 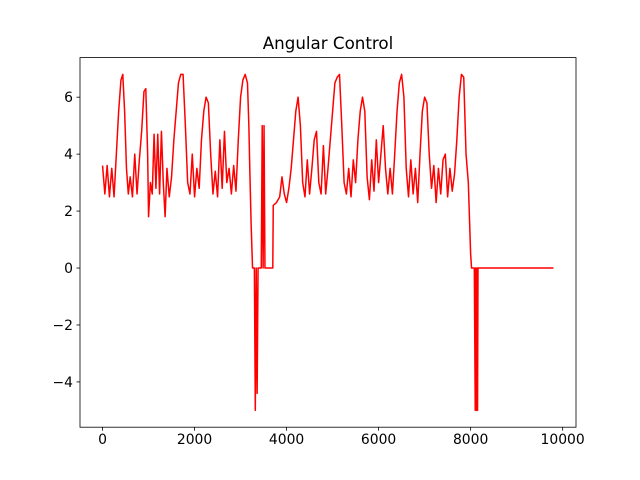 What do you see at coordinates (563, 440) in the screenshot?
I see `x-tick-label: 10000` at bounding box center [563, 440].